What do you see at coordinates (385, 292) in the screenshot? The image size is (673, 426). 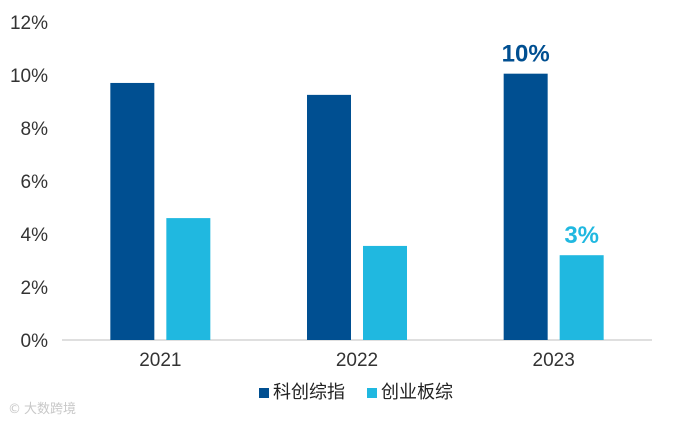 I see `bar-创业板综-2022` at bounding box center [385, 292].